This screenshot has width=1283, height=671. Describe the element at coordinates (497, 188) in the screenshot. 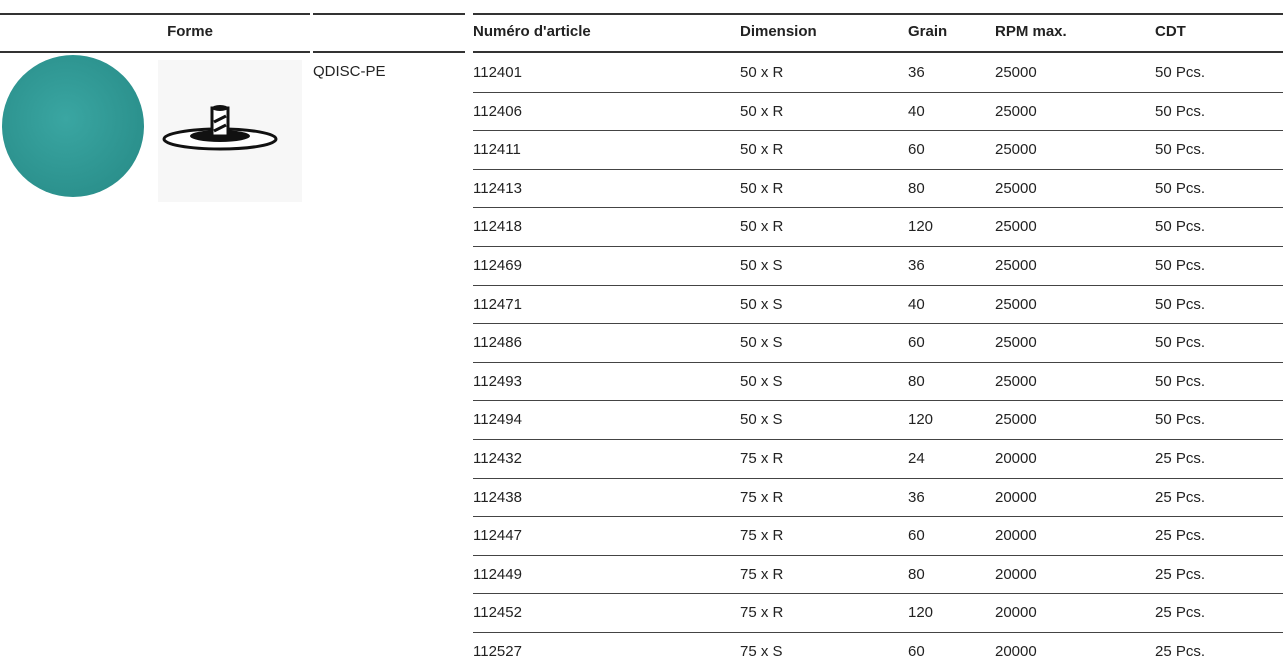

I see `article-number: 112413` at that location.